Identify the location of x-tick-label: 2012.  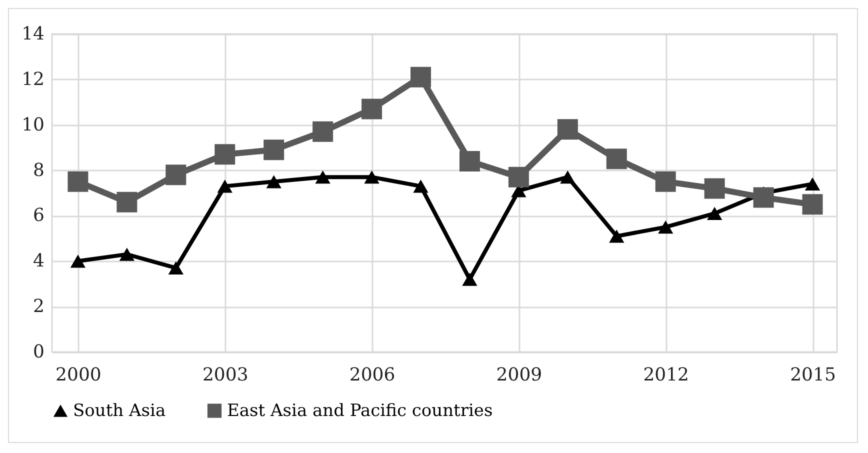
(666, 375).